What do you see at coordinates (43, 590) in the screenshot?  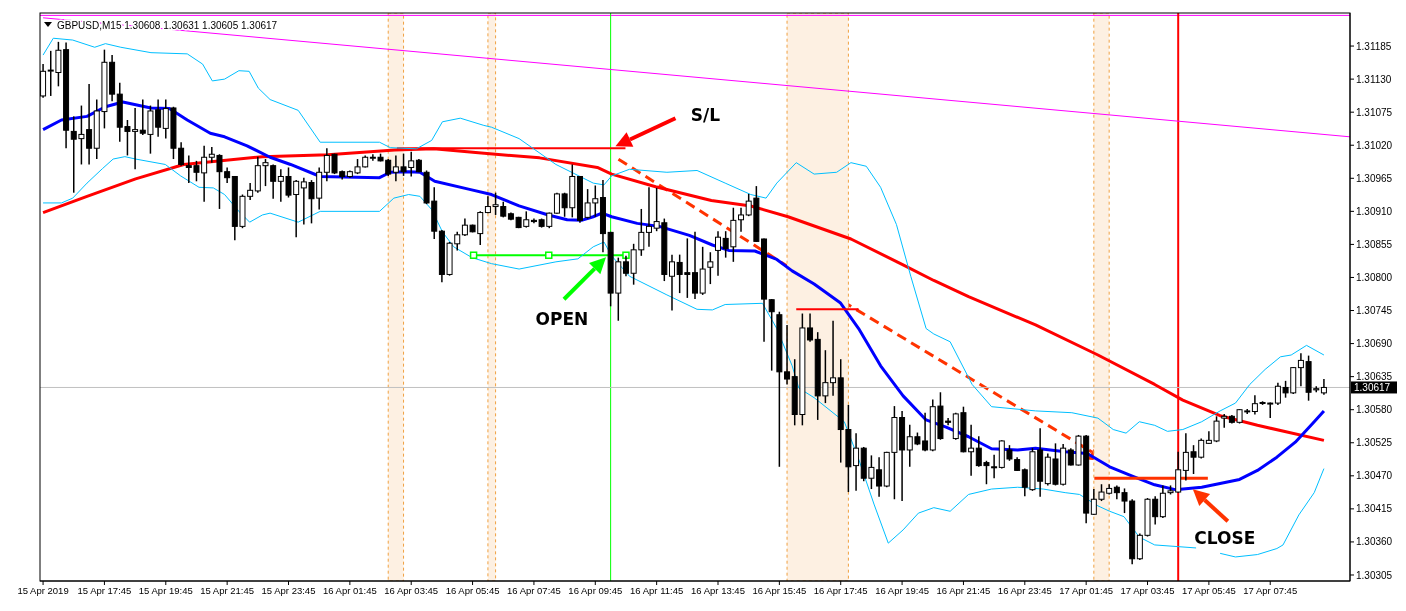 I see `x-tick-label: 15 Apr 2019` at bounding box center [43, 590].